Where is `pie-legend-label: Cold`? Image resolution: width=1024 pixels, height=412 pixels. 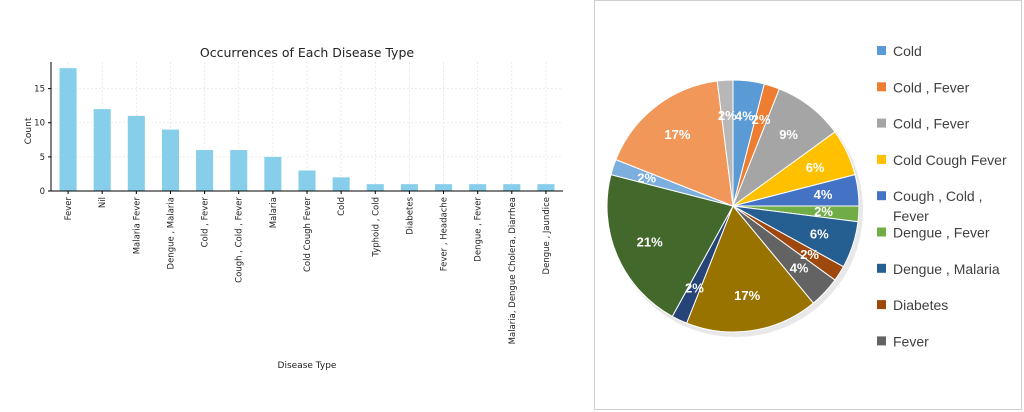
pie-legend-label: Cold is located at coordinates (907, 51).